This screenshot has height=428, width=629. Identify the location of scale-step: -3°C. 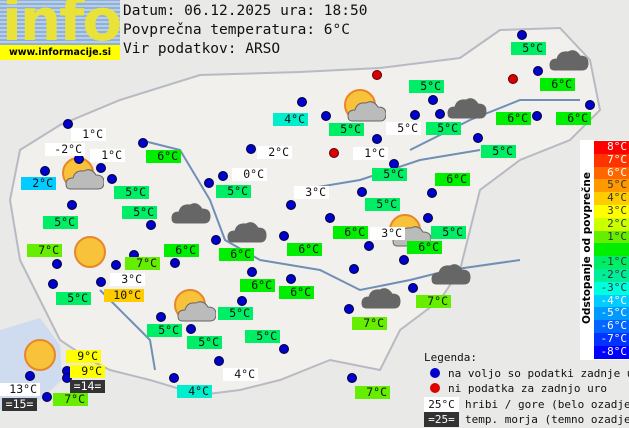
(611, 288).